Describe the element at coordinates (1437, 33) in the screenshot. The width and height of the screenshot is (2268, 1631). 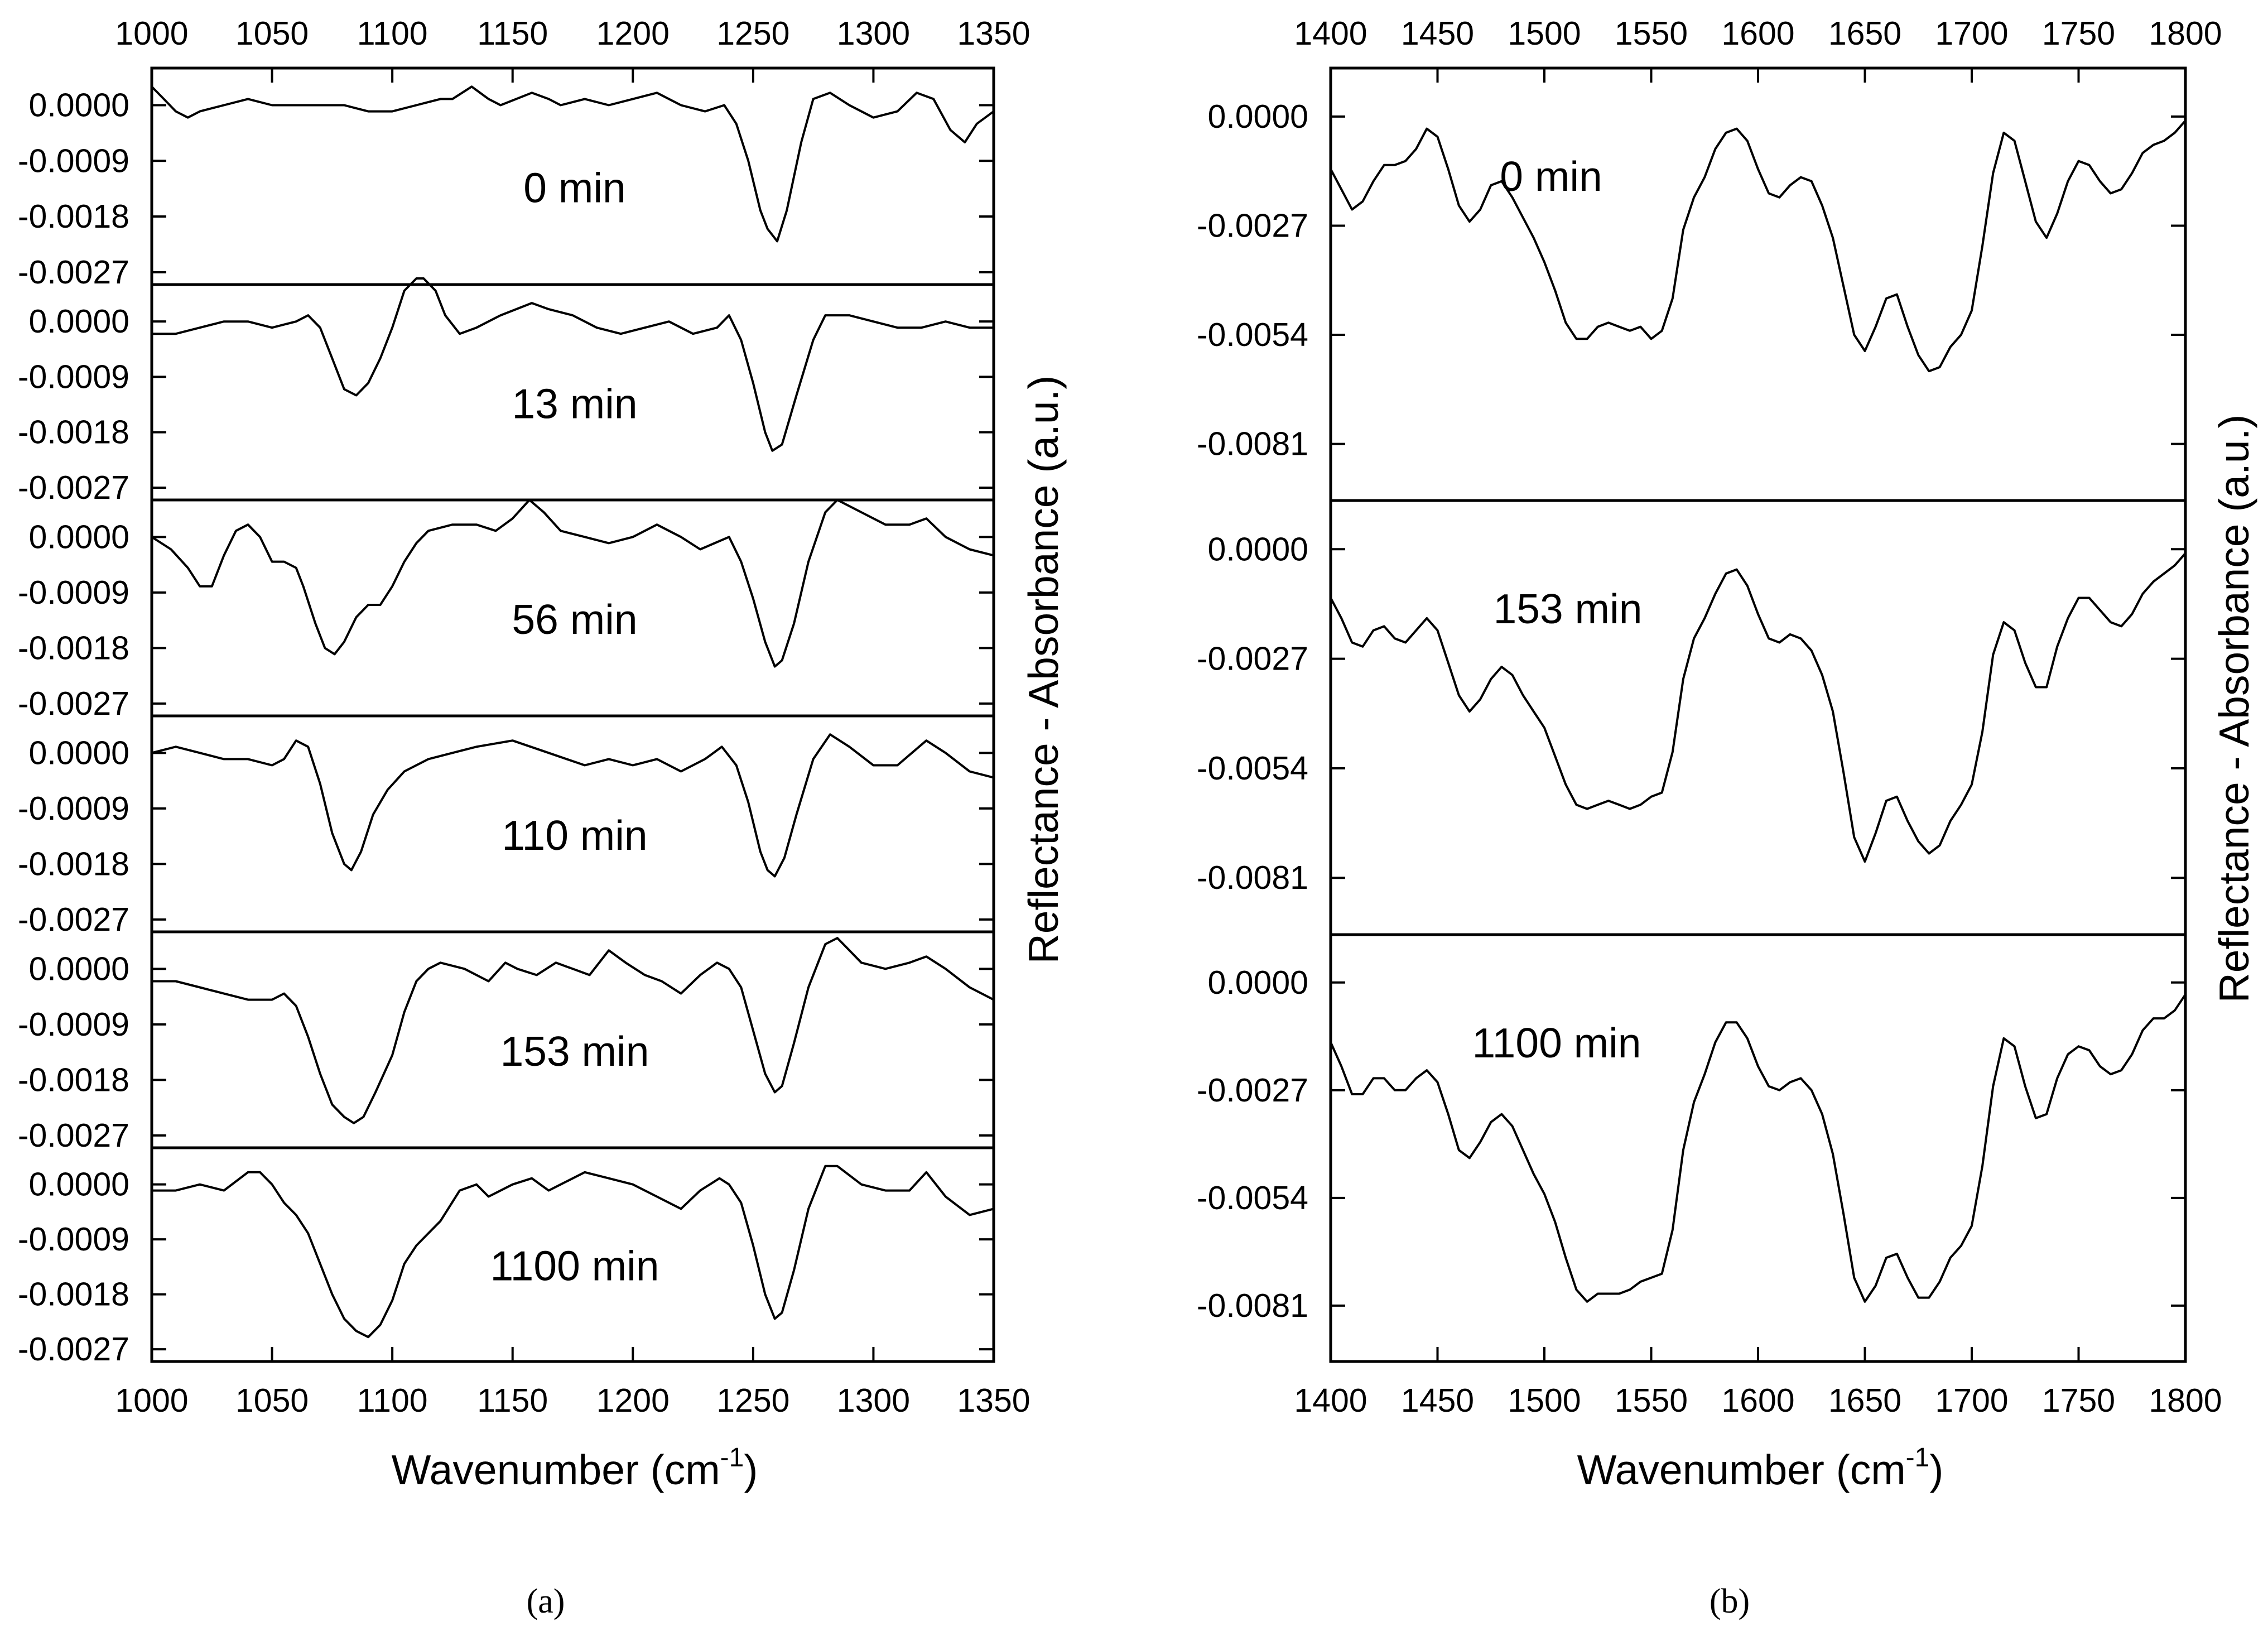
I see `x-tick-label-top: 1450` at that location.